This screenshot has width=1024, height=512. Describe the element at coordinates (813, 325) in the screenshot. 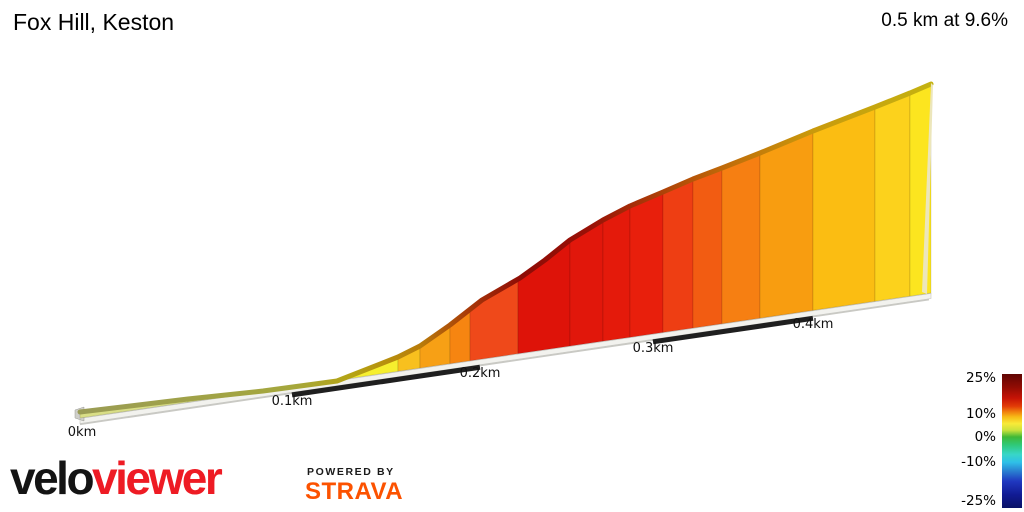

I see `x-tick-label-0-4km: 0.4km` at that location.